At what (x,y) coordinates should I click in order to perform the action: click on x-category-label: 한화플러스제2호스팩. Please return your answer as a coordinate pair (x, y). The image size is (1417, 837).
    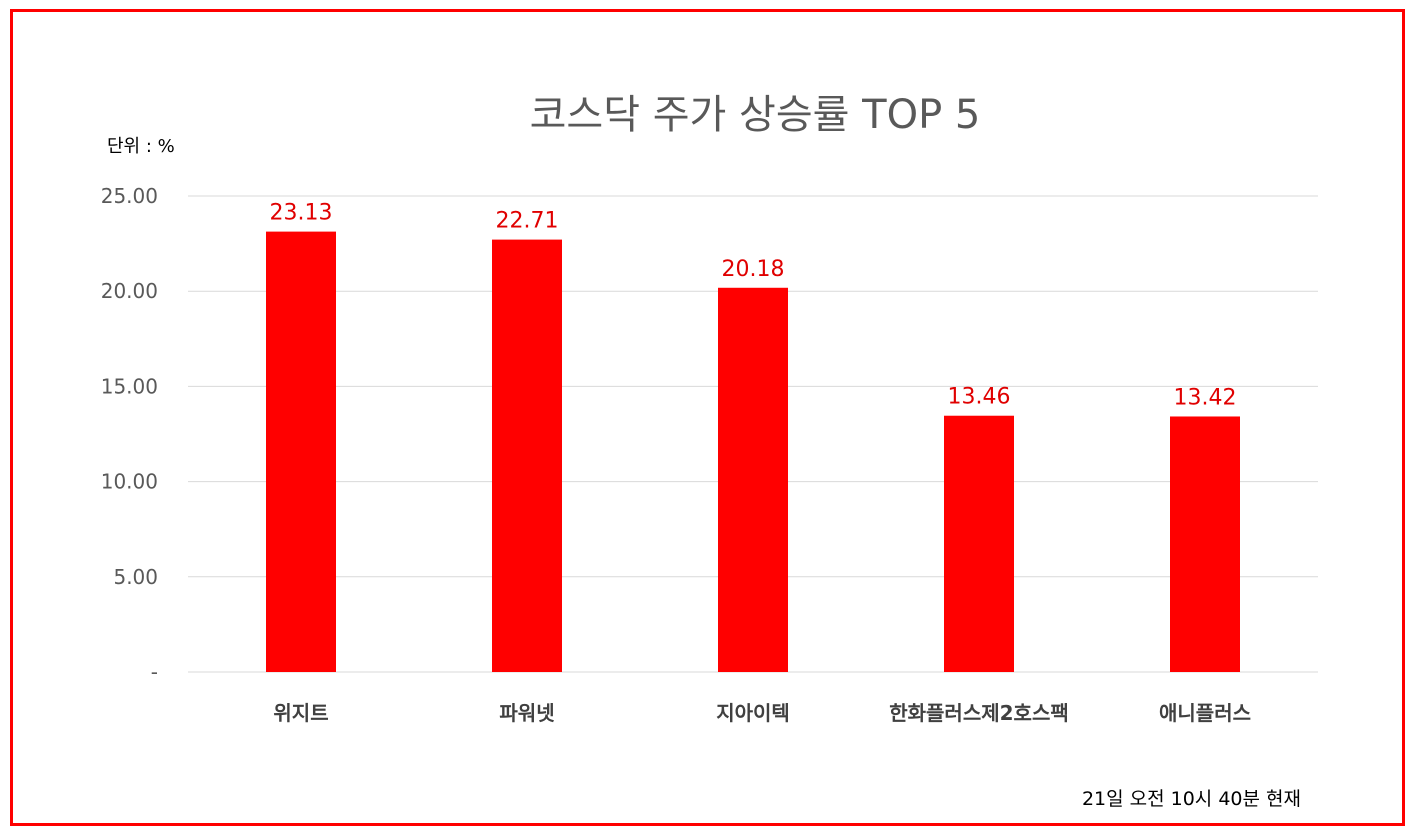
    Looking at the image, I should click on (979, 713).